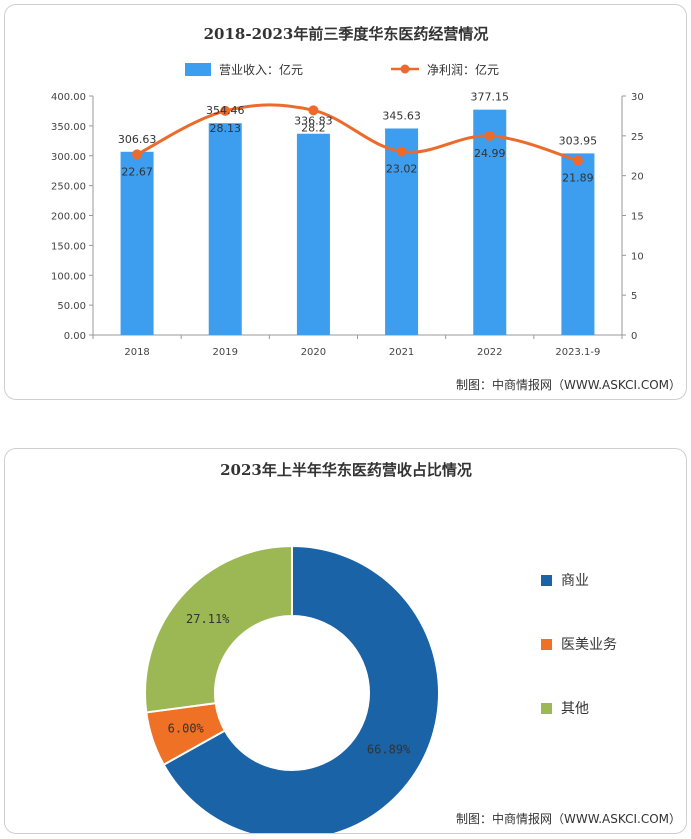 The height and width of the screenshot is (839, 691). I want to click on right-tick-label: 25, so click(637, 137).